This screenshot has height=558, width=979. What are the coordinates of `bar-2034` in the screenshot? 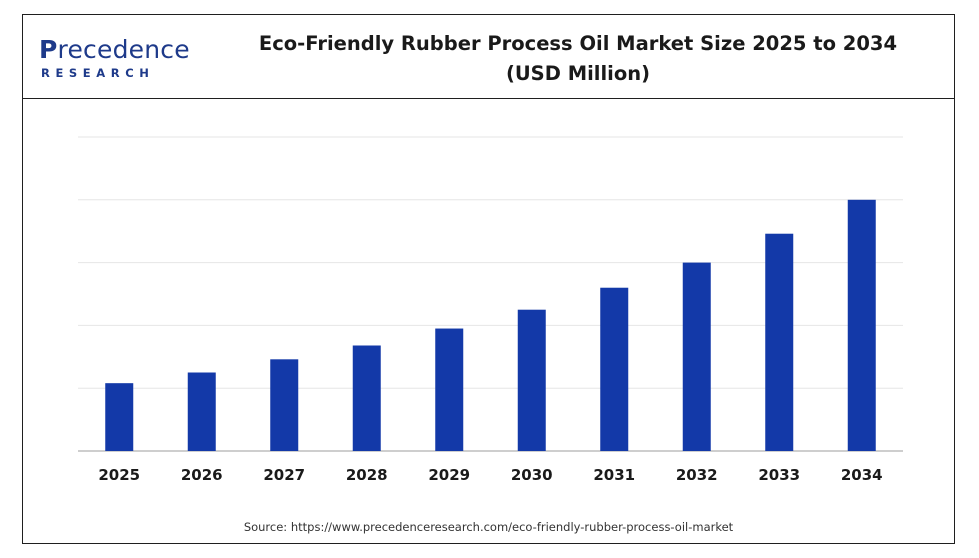 It's located at (861, 325).